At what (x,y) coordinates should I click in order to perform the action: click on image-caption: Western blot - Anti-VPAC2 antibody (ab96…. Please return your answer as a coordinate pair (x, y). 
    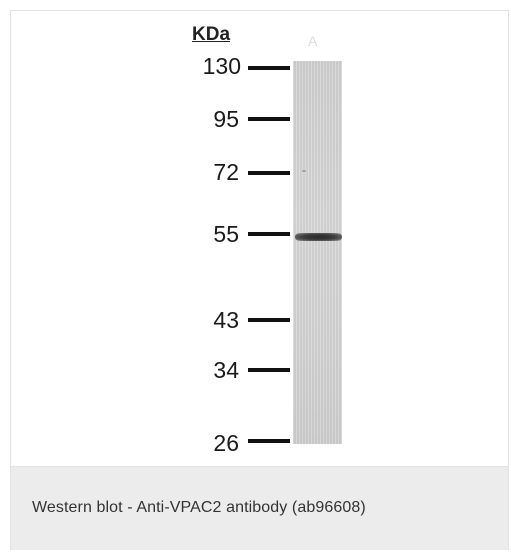
    Looking at the image, I should click on (199, 507).